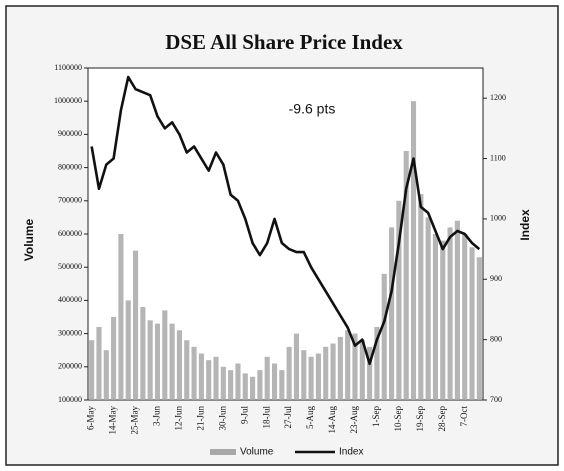 The image size is (564, 471). I want to click on x-tick-label: 18-Jul, so click(266, 417).